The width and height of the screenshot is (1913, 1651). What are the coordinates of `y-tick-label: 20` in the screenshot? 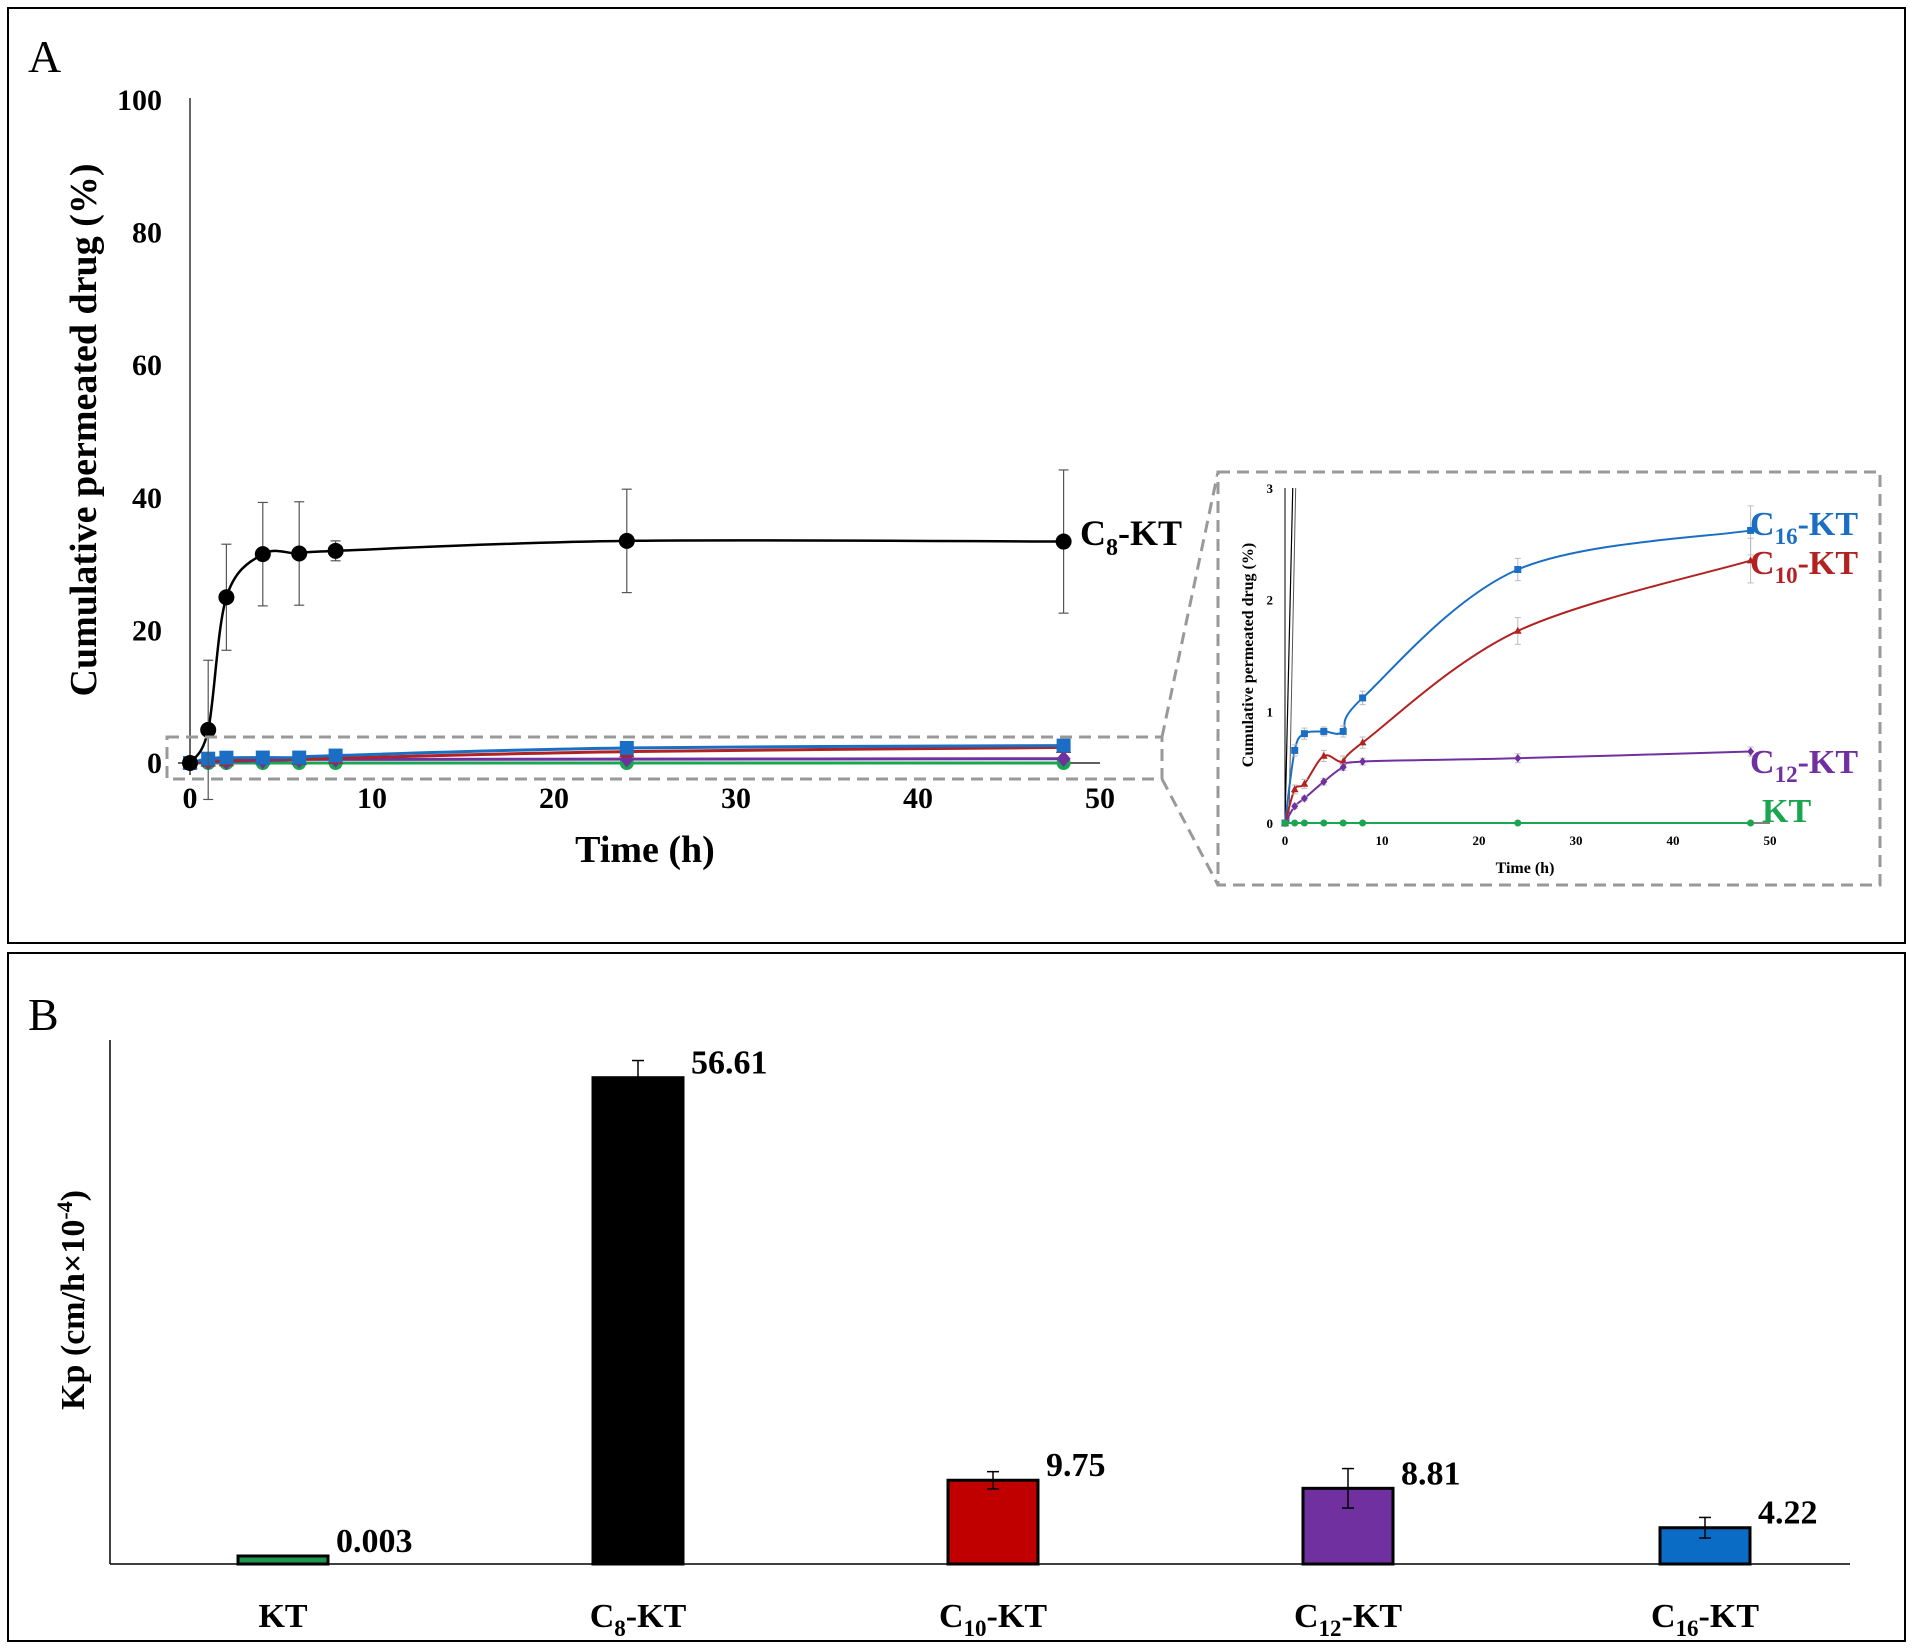 It's located at (147, 630).